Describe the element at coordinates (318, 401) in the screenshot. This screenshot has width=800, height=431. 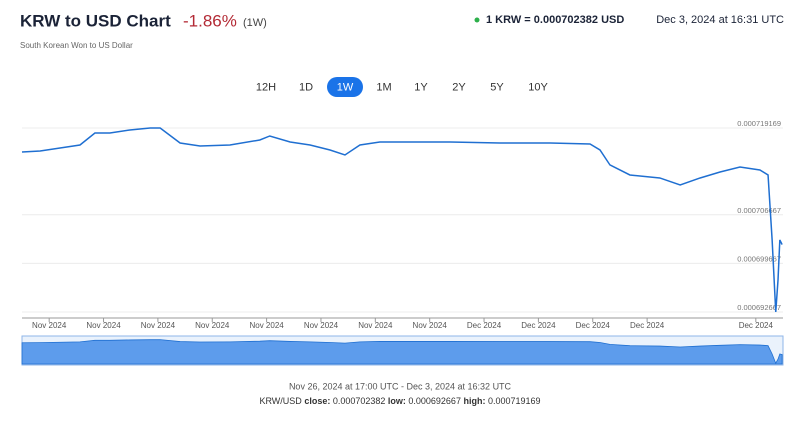
I see `stat-label: close:` at that location.